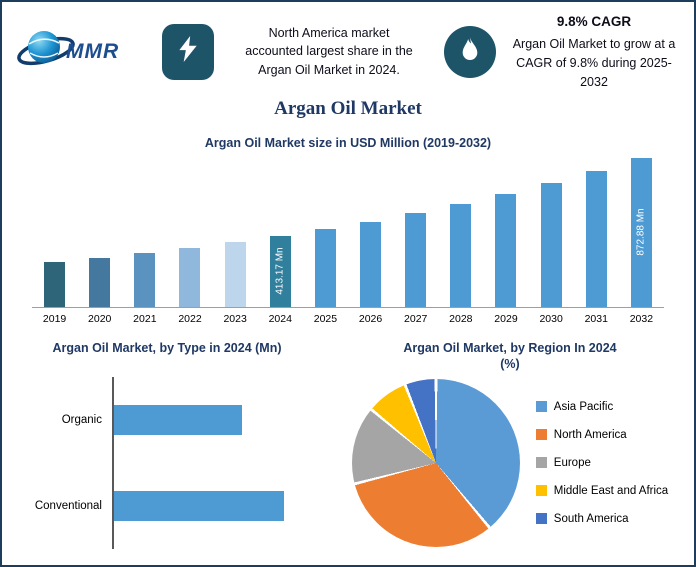  Describe the element at coordinates (235, 232) in the screenshot. I see `bar-slot-2023` at that location.